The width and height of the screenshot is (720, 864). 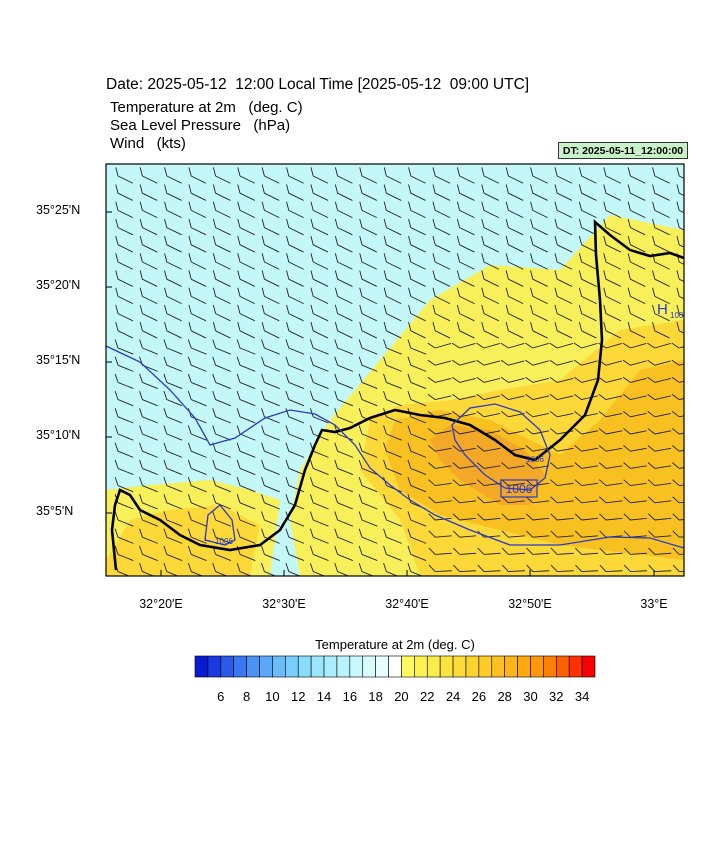 I want to click on colorbar-tick-label: 16, so click(x=350, y=696).